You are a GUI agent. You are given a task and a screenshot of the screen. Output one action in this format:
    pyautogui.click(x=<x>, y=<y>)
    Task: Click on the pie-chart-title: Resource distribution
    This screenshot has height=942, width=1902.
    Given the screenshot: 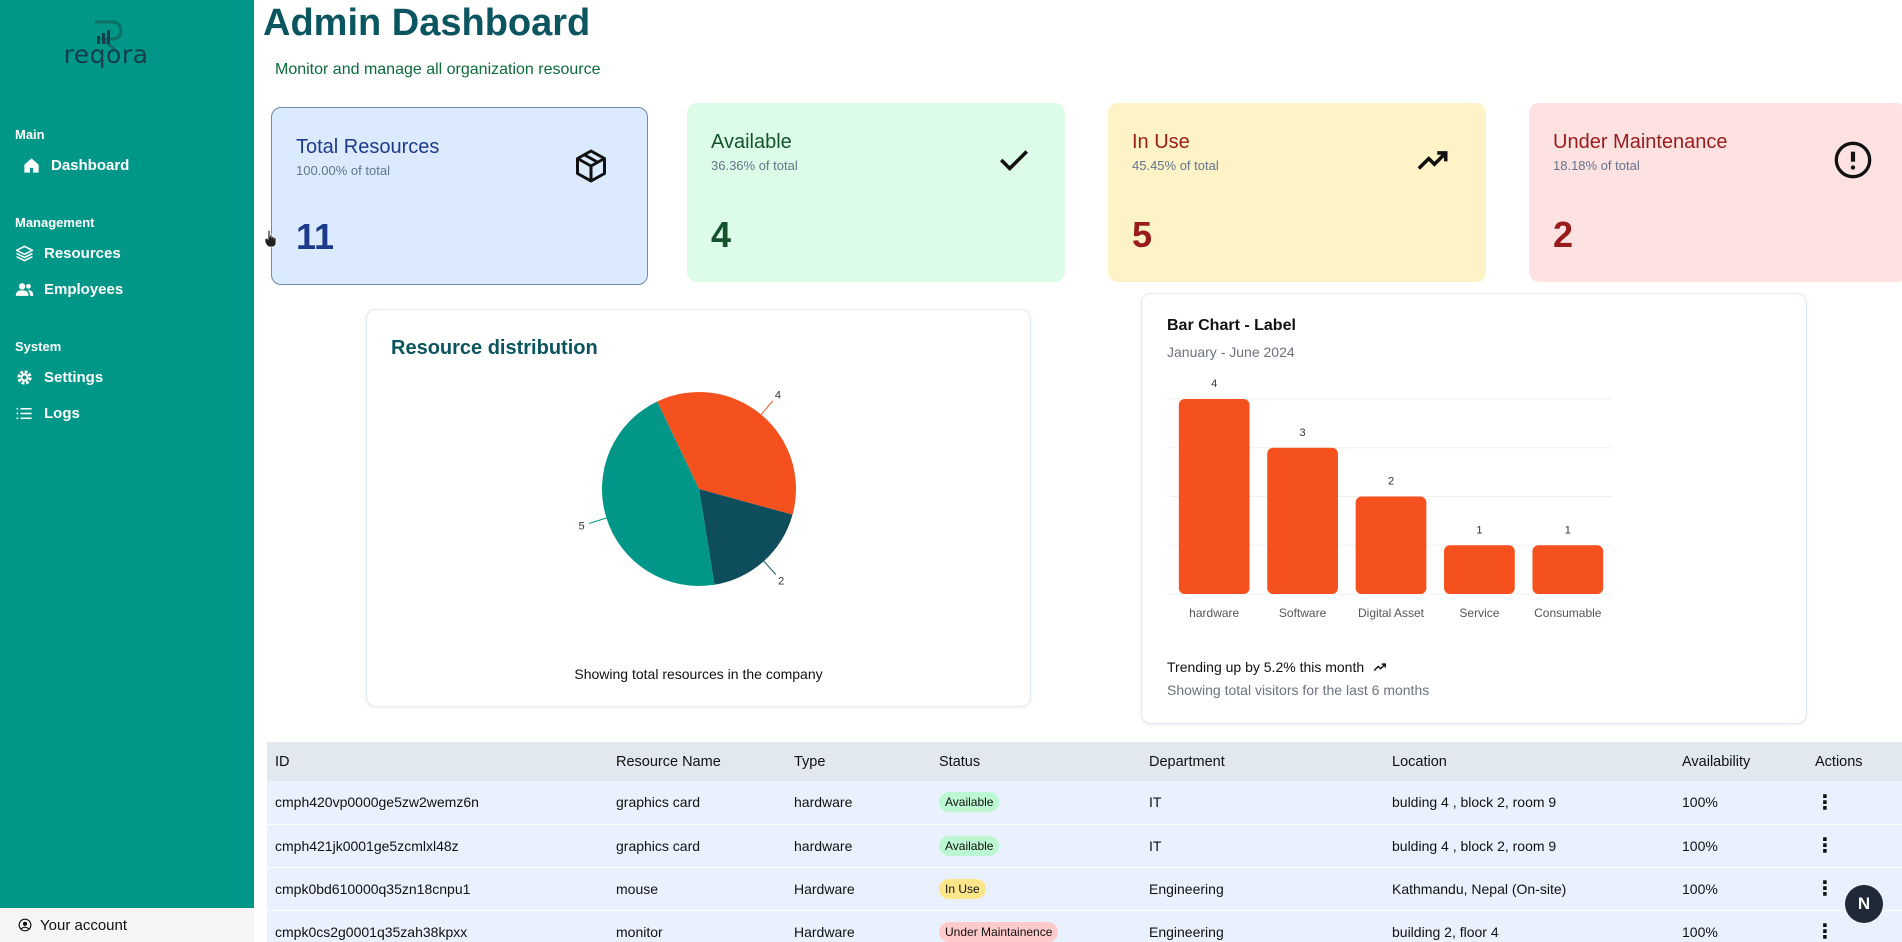 What is the action you would take?
    pyautogui.click(x=494, y=348)
    